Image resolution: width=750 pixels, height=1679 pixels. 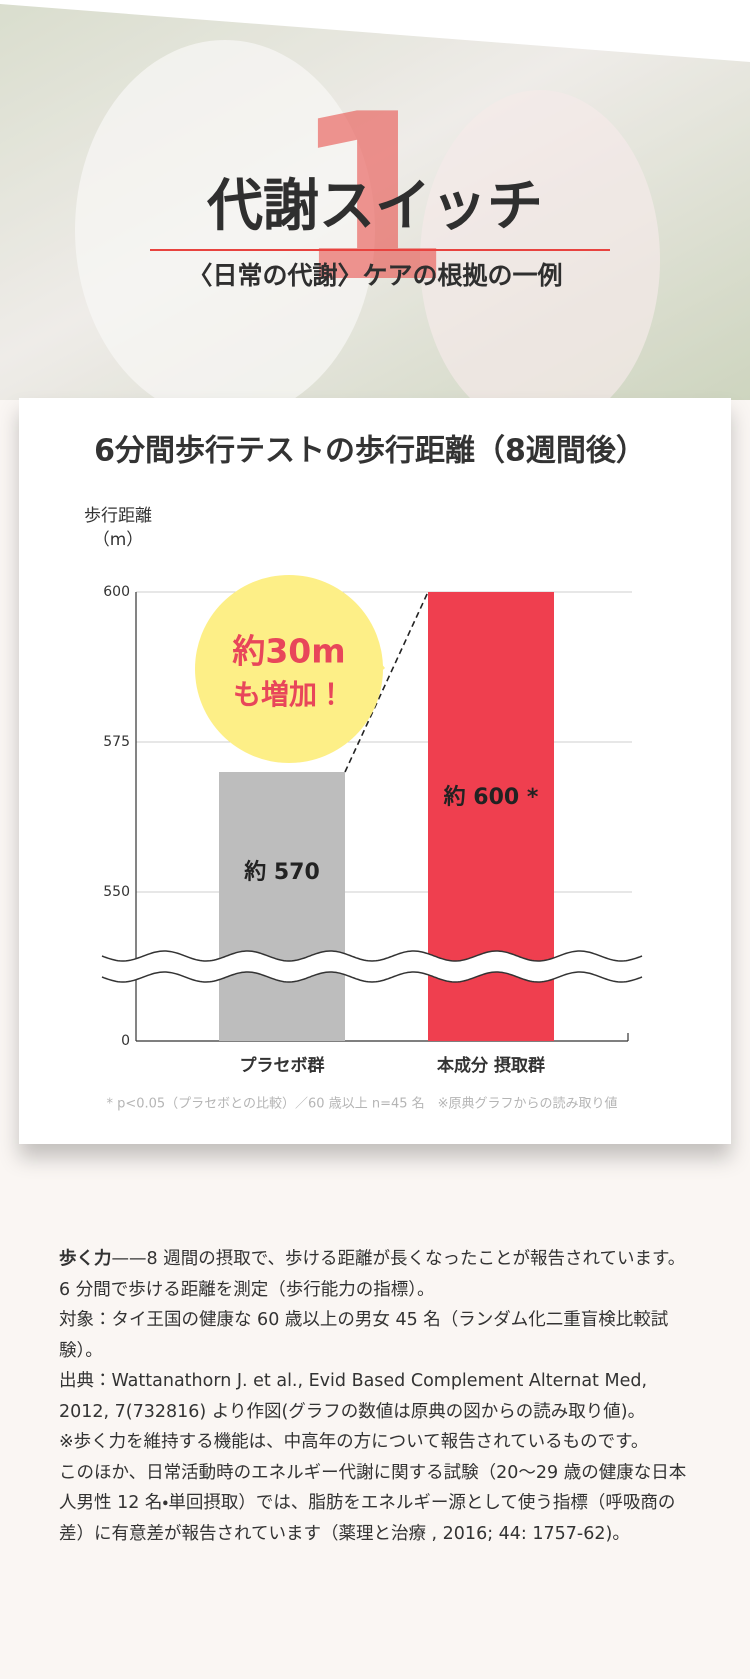 I want to click on hero-number: 1, so click(x=372, y=199).